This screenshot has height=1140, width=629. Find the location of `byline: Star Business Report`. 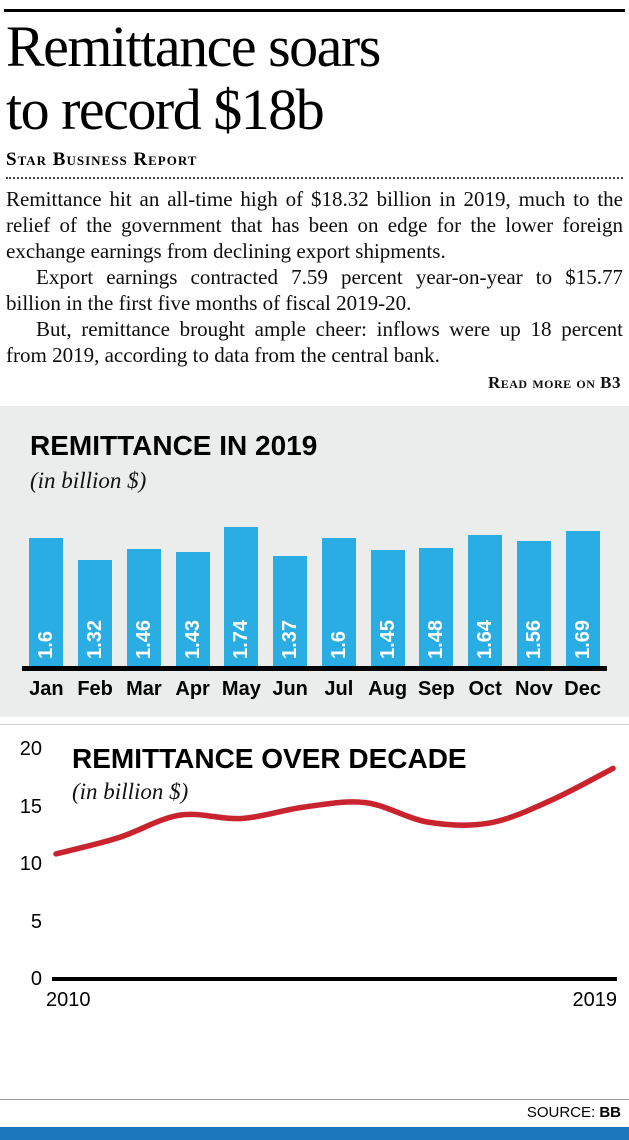

byline: Star Business Report is located at coordinates (102, 160).